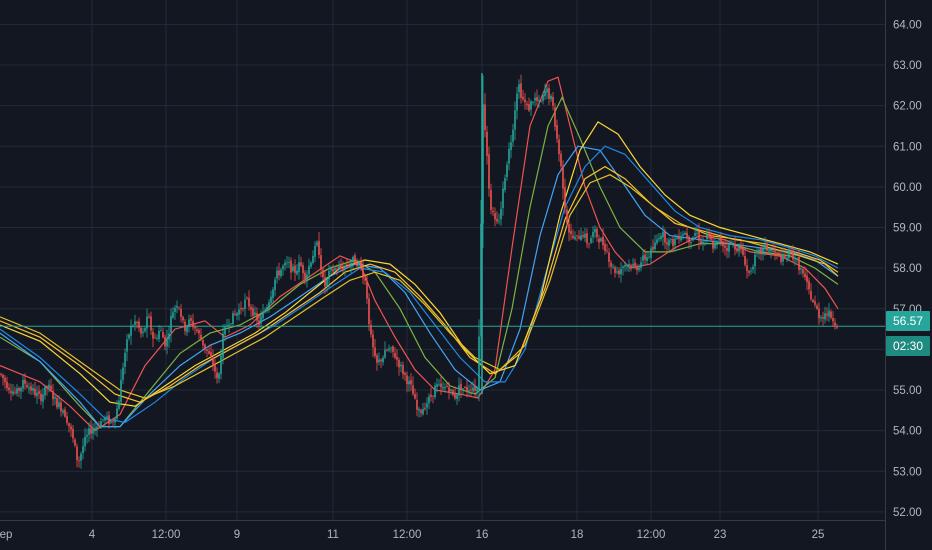  I want to click on y-tick-label: 59.00, so click(907, 229).